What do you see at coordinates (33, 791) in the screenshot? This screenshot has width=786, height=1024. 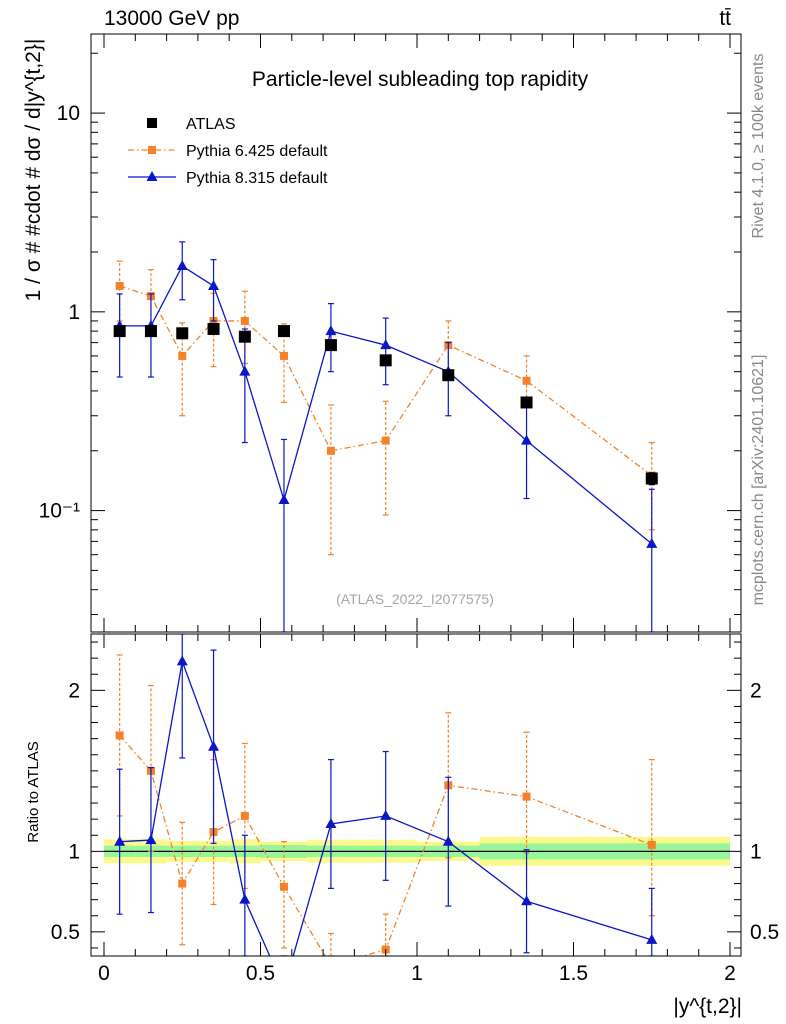 I see `ratio-y-axis-label: Ratio to ATLAS` at bounding box center [33, 791].